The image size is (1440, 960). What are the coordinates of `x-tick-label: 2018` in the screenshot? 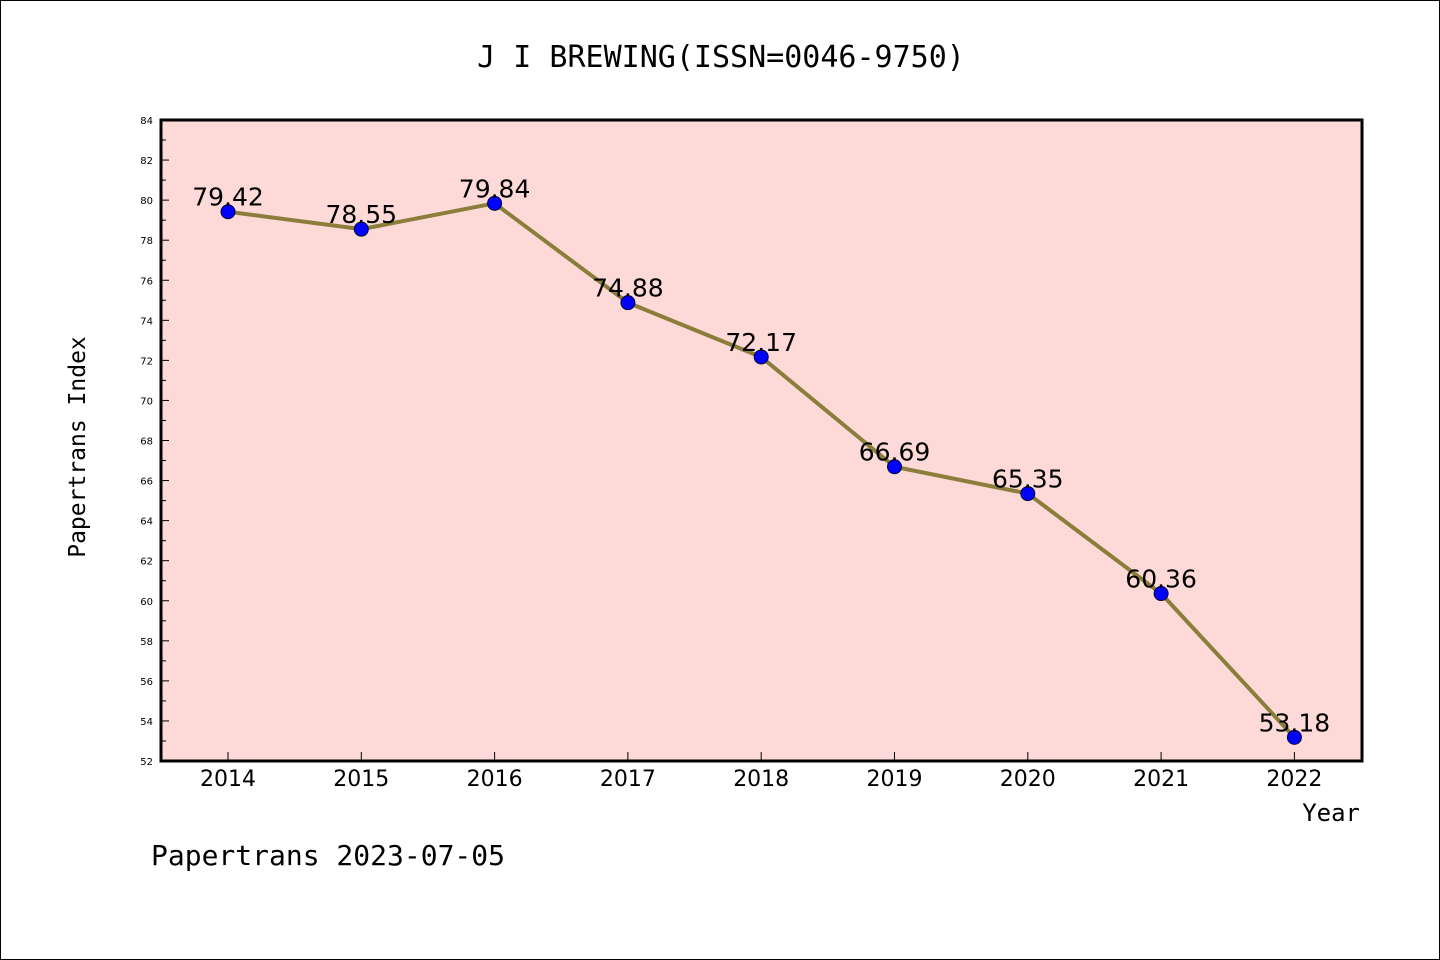 It's located at (761, 779).